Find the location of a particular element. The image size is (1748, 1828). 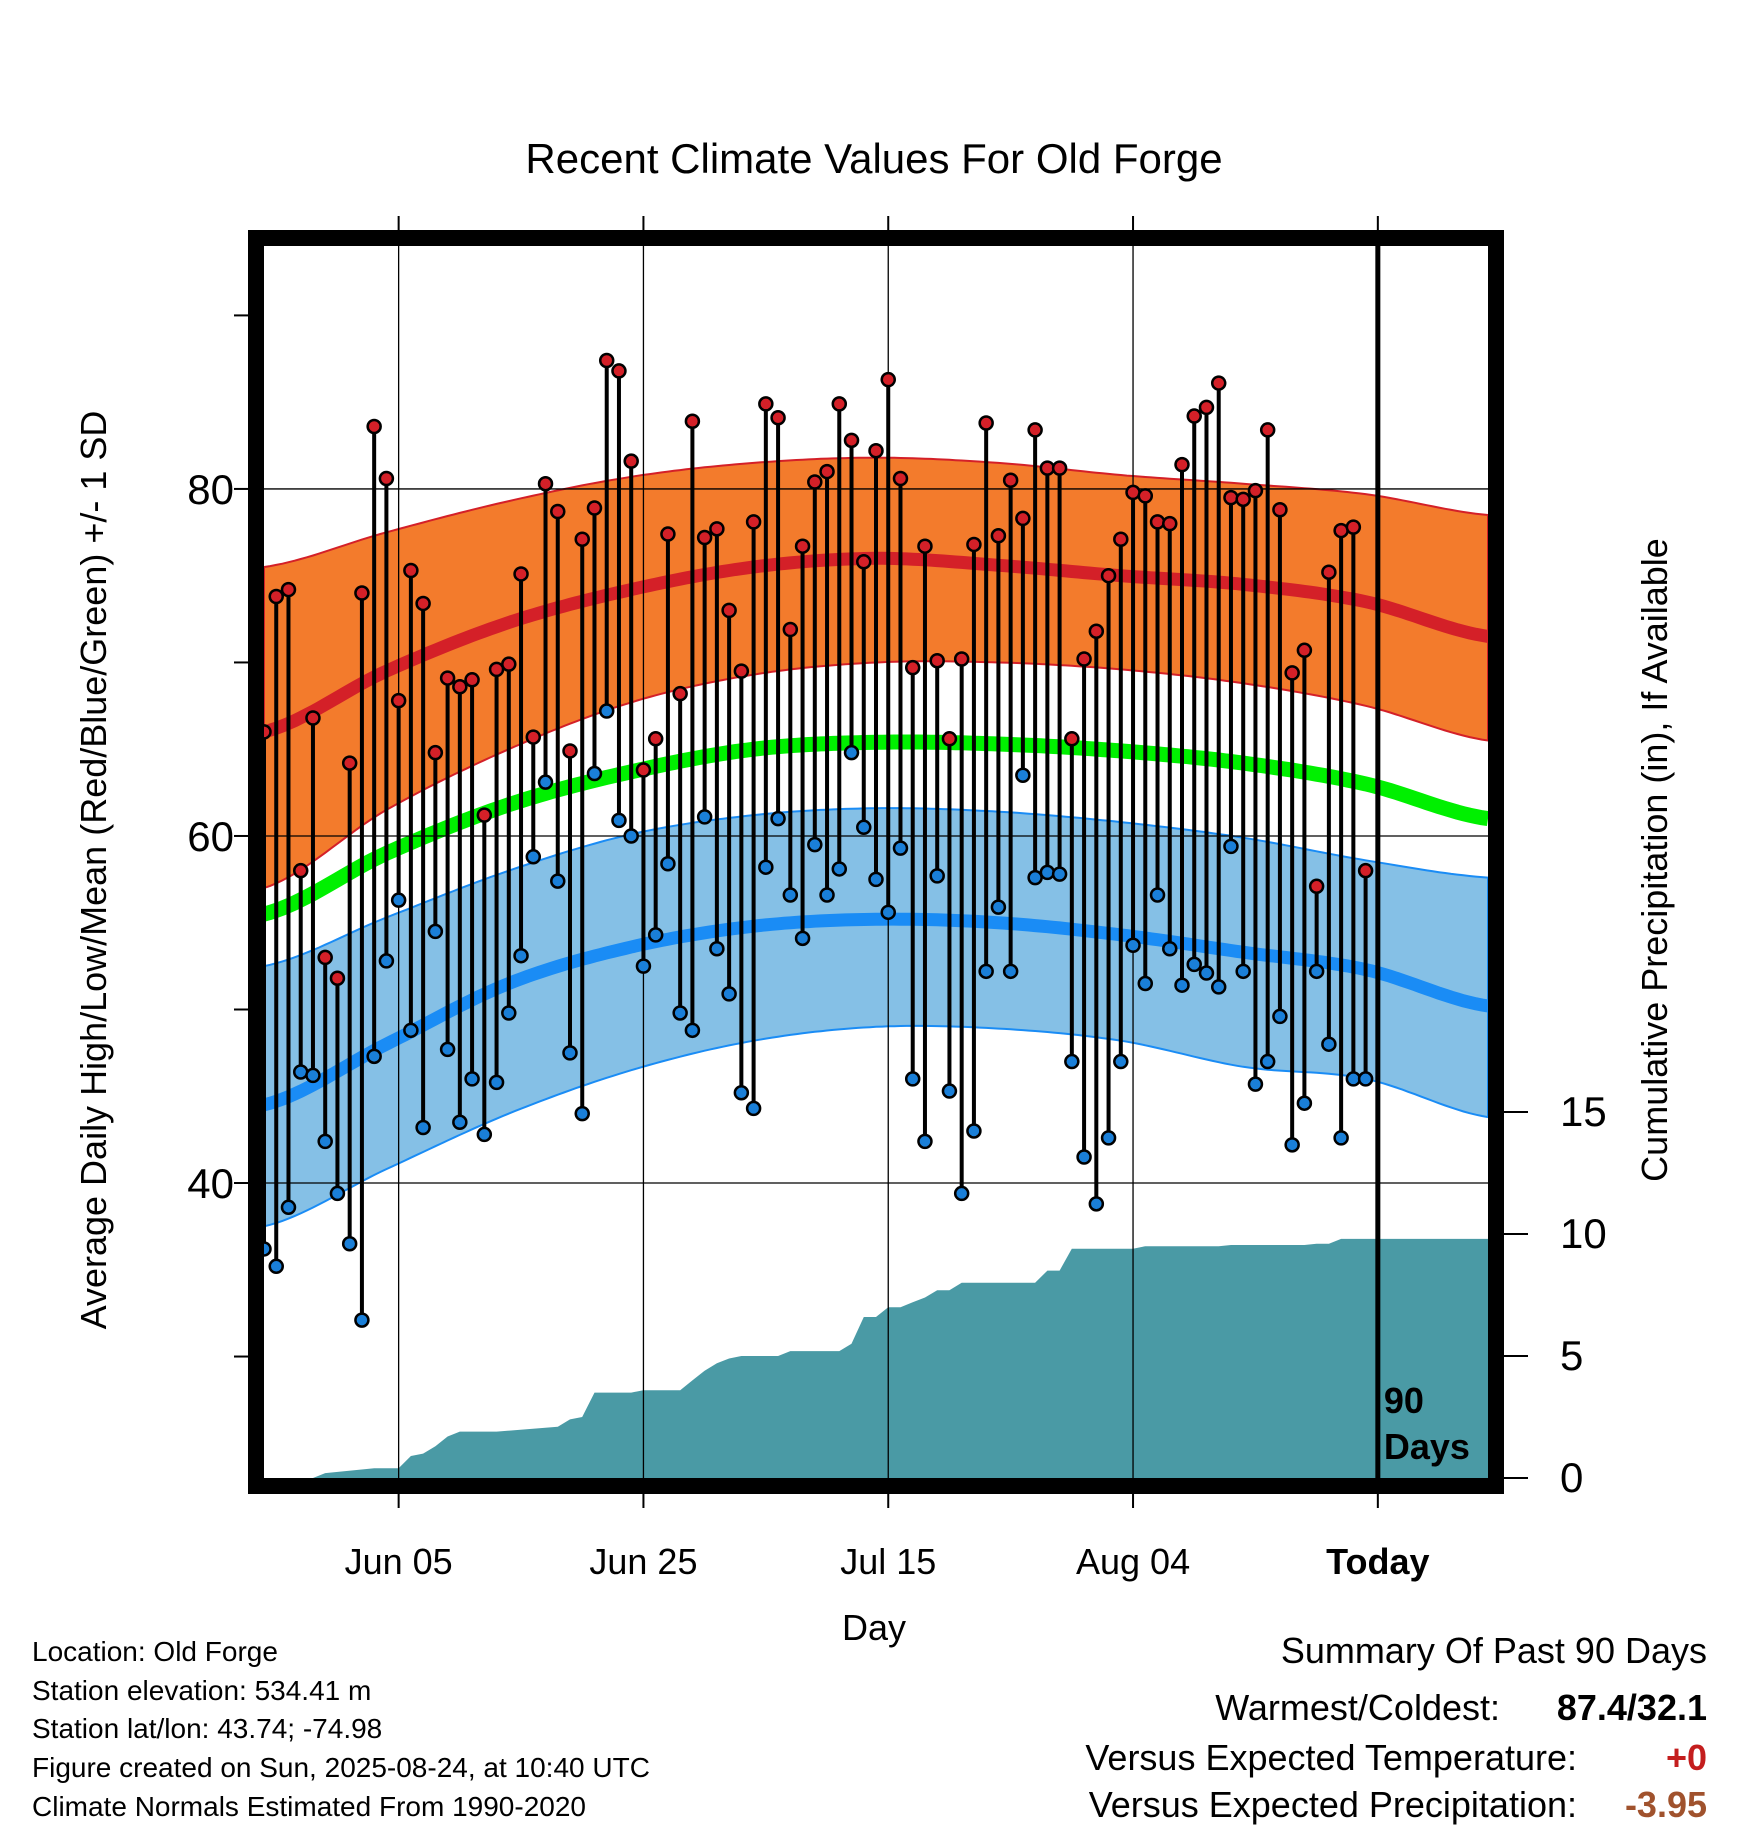

x-tick-label: Jul 15 is located at coordinates (888, 1561).